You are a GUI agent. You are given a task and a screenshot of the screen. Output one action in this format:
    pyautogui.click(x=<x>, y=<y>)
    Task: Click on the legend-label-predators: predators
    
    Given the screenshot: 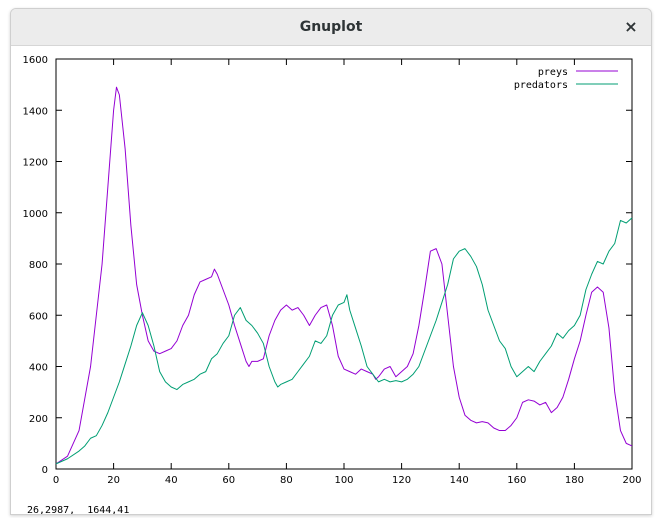 What is the action you would take?
    pyautogui.click(x=541, y=85)
    